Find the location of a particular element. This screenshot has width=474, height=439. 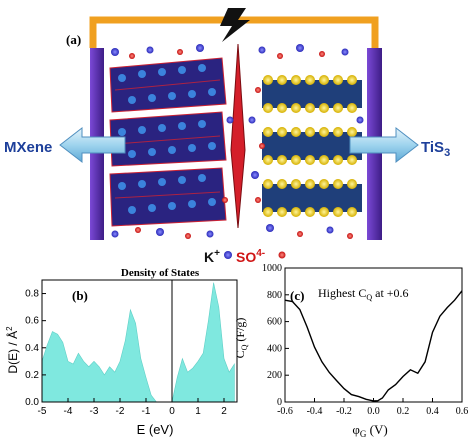

dos-xtick-label: -5 is located at coordinates (42, 411).